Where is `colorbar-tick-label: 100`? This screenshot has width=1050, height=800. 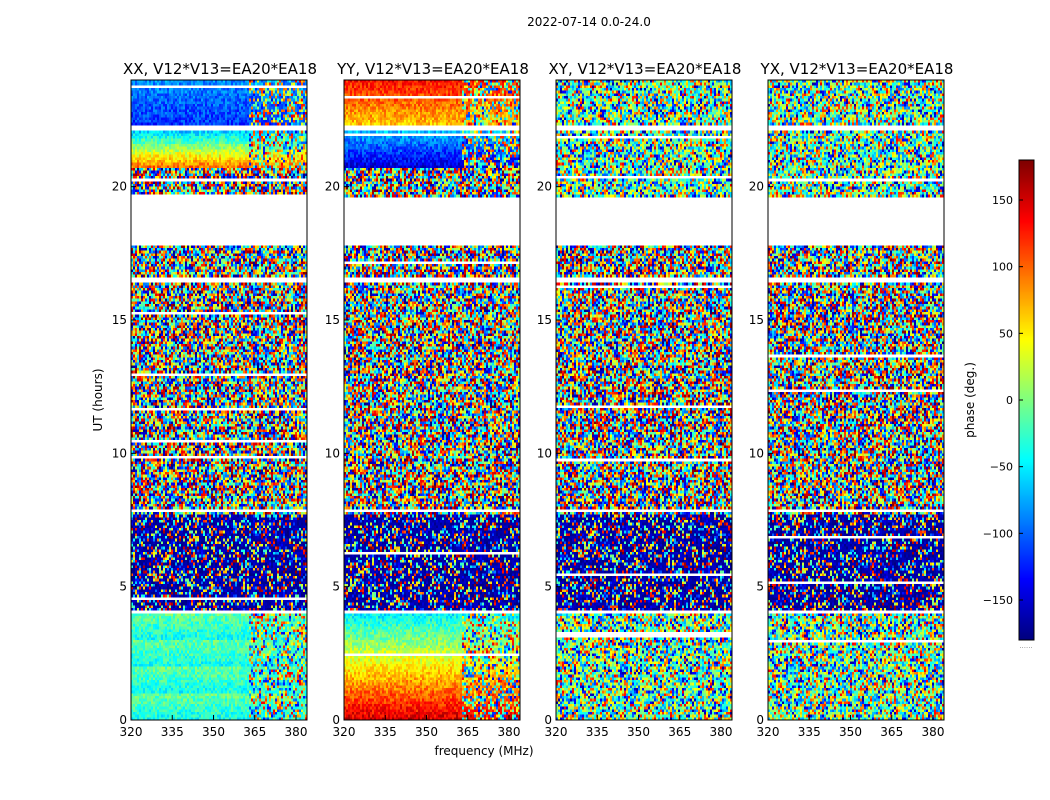 colorbar-tick-label: 100 is located at coordinates (1002, 267).